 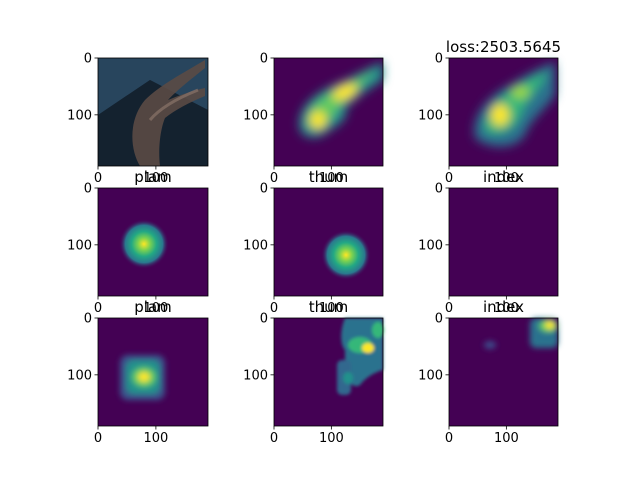 I want to click on panel-heatmap-r2c0, so click(x=153, y=372).